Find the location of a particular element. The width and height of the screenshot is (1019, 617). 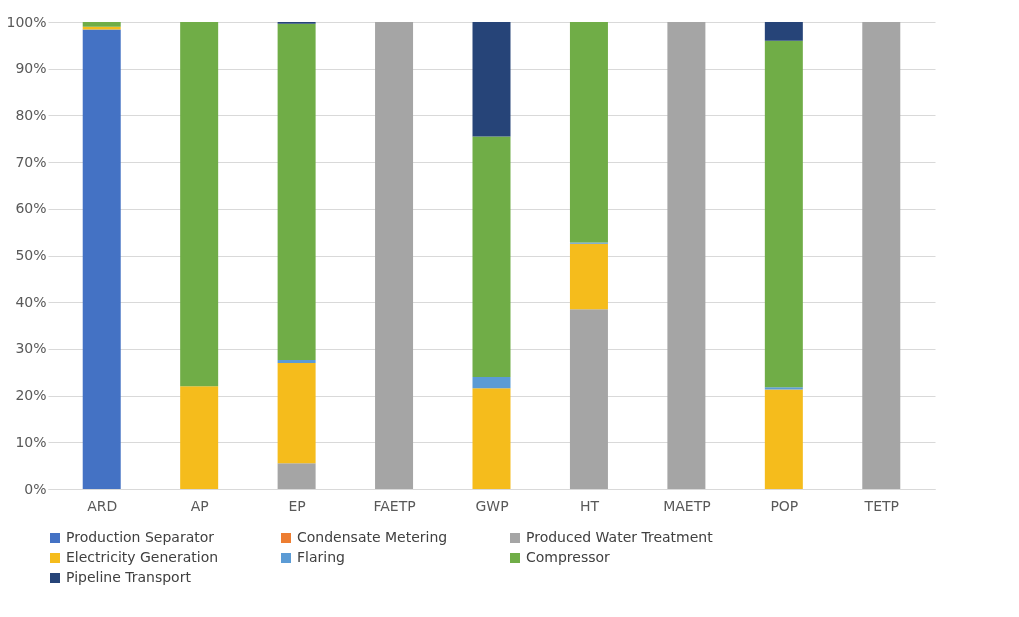

x-tick-label: AP is located at coordinates (199, 505).